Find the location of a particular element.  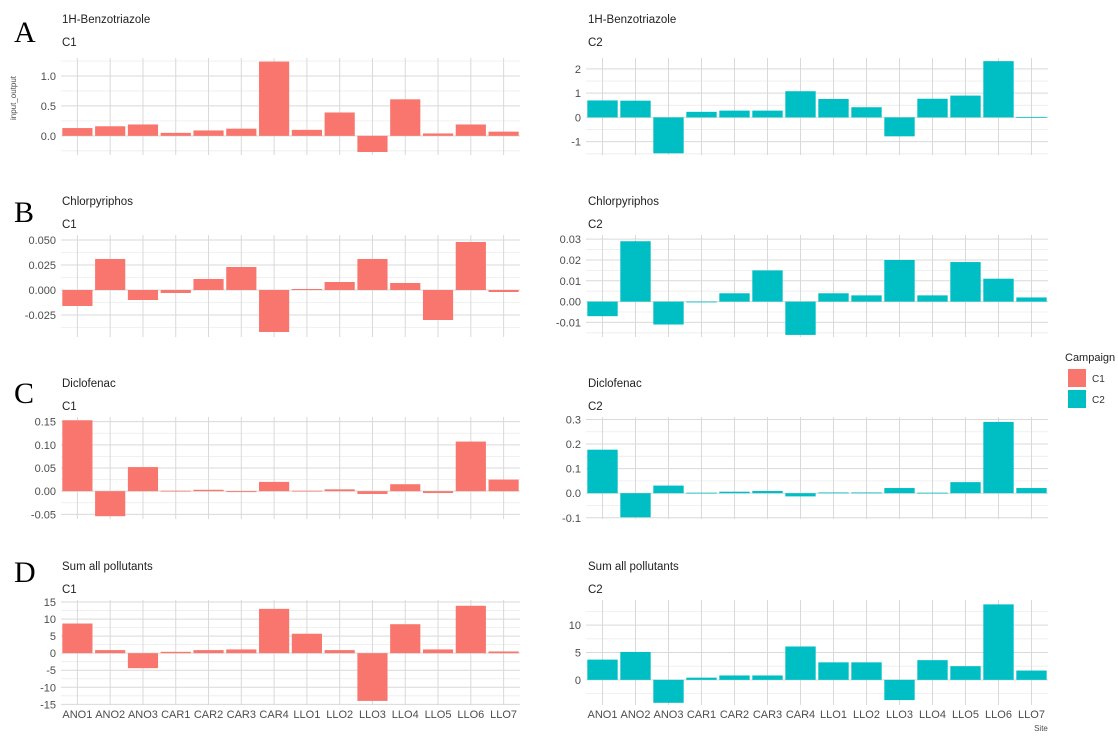

y-tick-label: 0.000 is located at coordinates (42, 291).